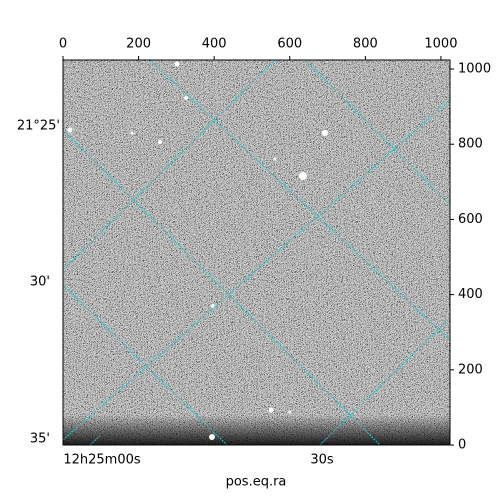 This screenshot has width=500, height=504. Describe the element at coordinates (38, 126) in the screenshot. I see `dec-label: 21°25'` at that location.